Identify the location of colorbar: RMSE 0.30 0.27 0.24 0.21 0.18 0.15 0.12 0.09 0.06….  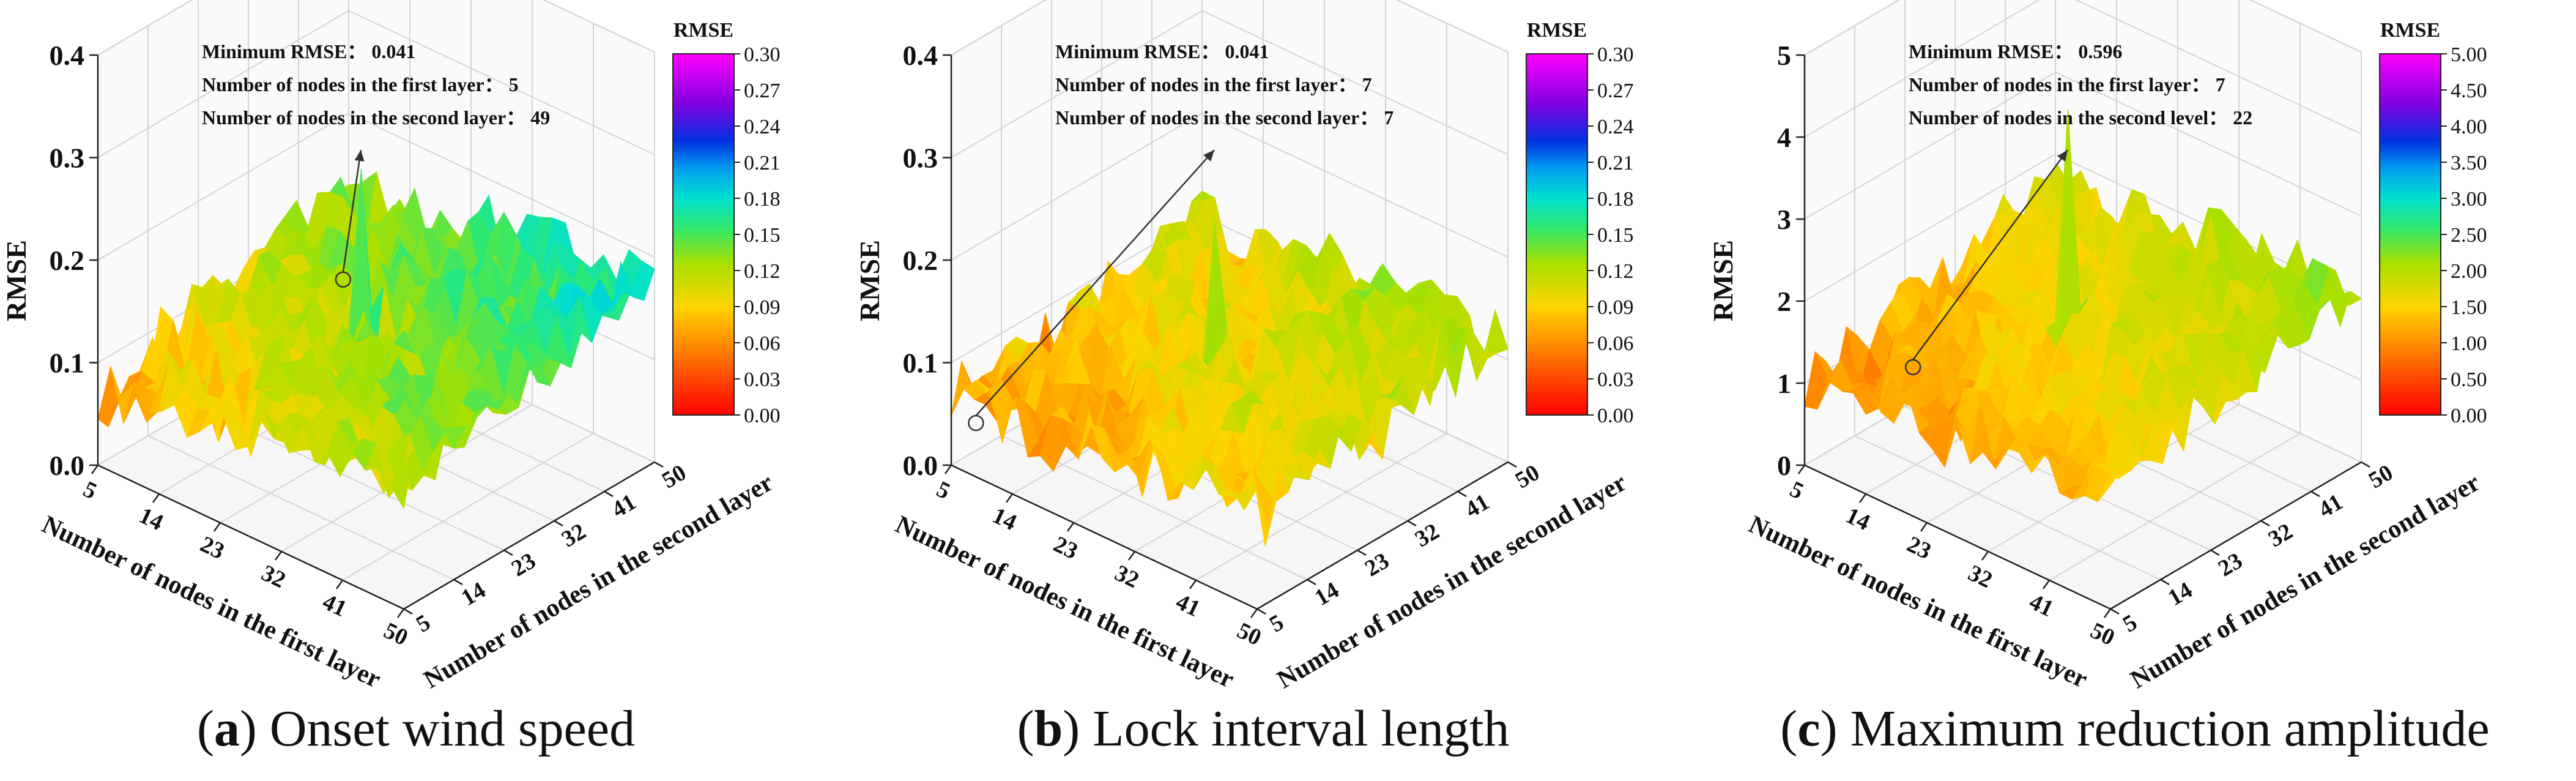
(1580, 223).